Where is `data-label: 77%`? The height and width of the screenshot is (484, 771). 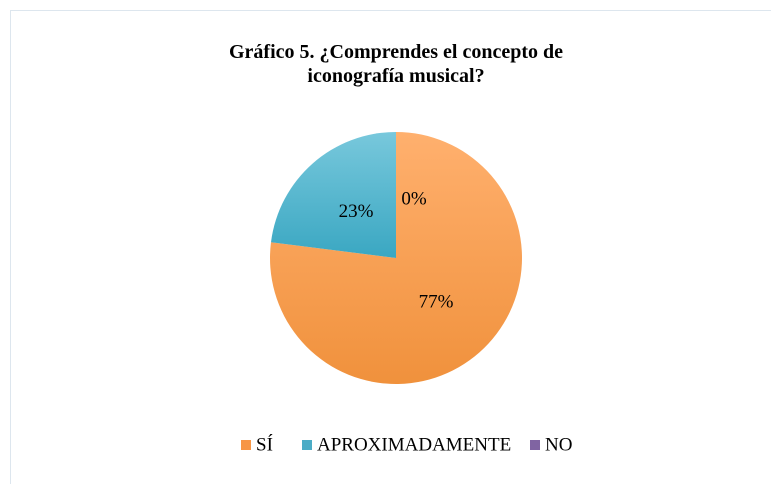 data-label: 77% is located at coordinates (436, 302).